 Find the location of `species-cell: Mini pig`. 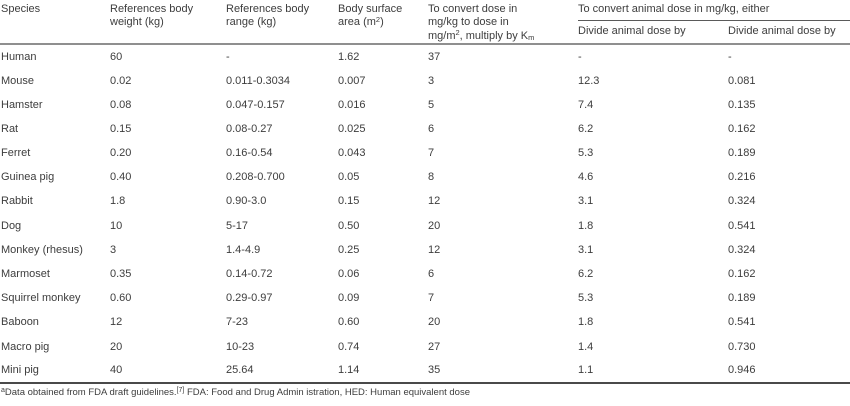

species-cell: Mini pig is located at coordinates (55, 371).